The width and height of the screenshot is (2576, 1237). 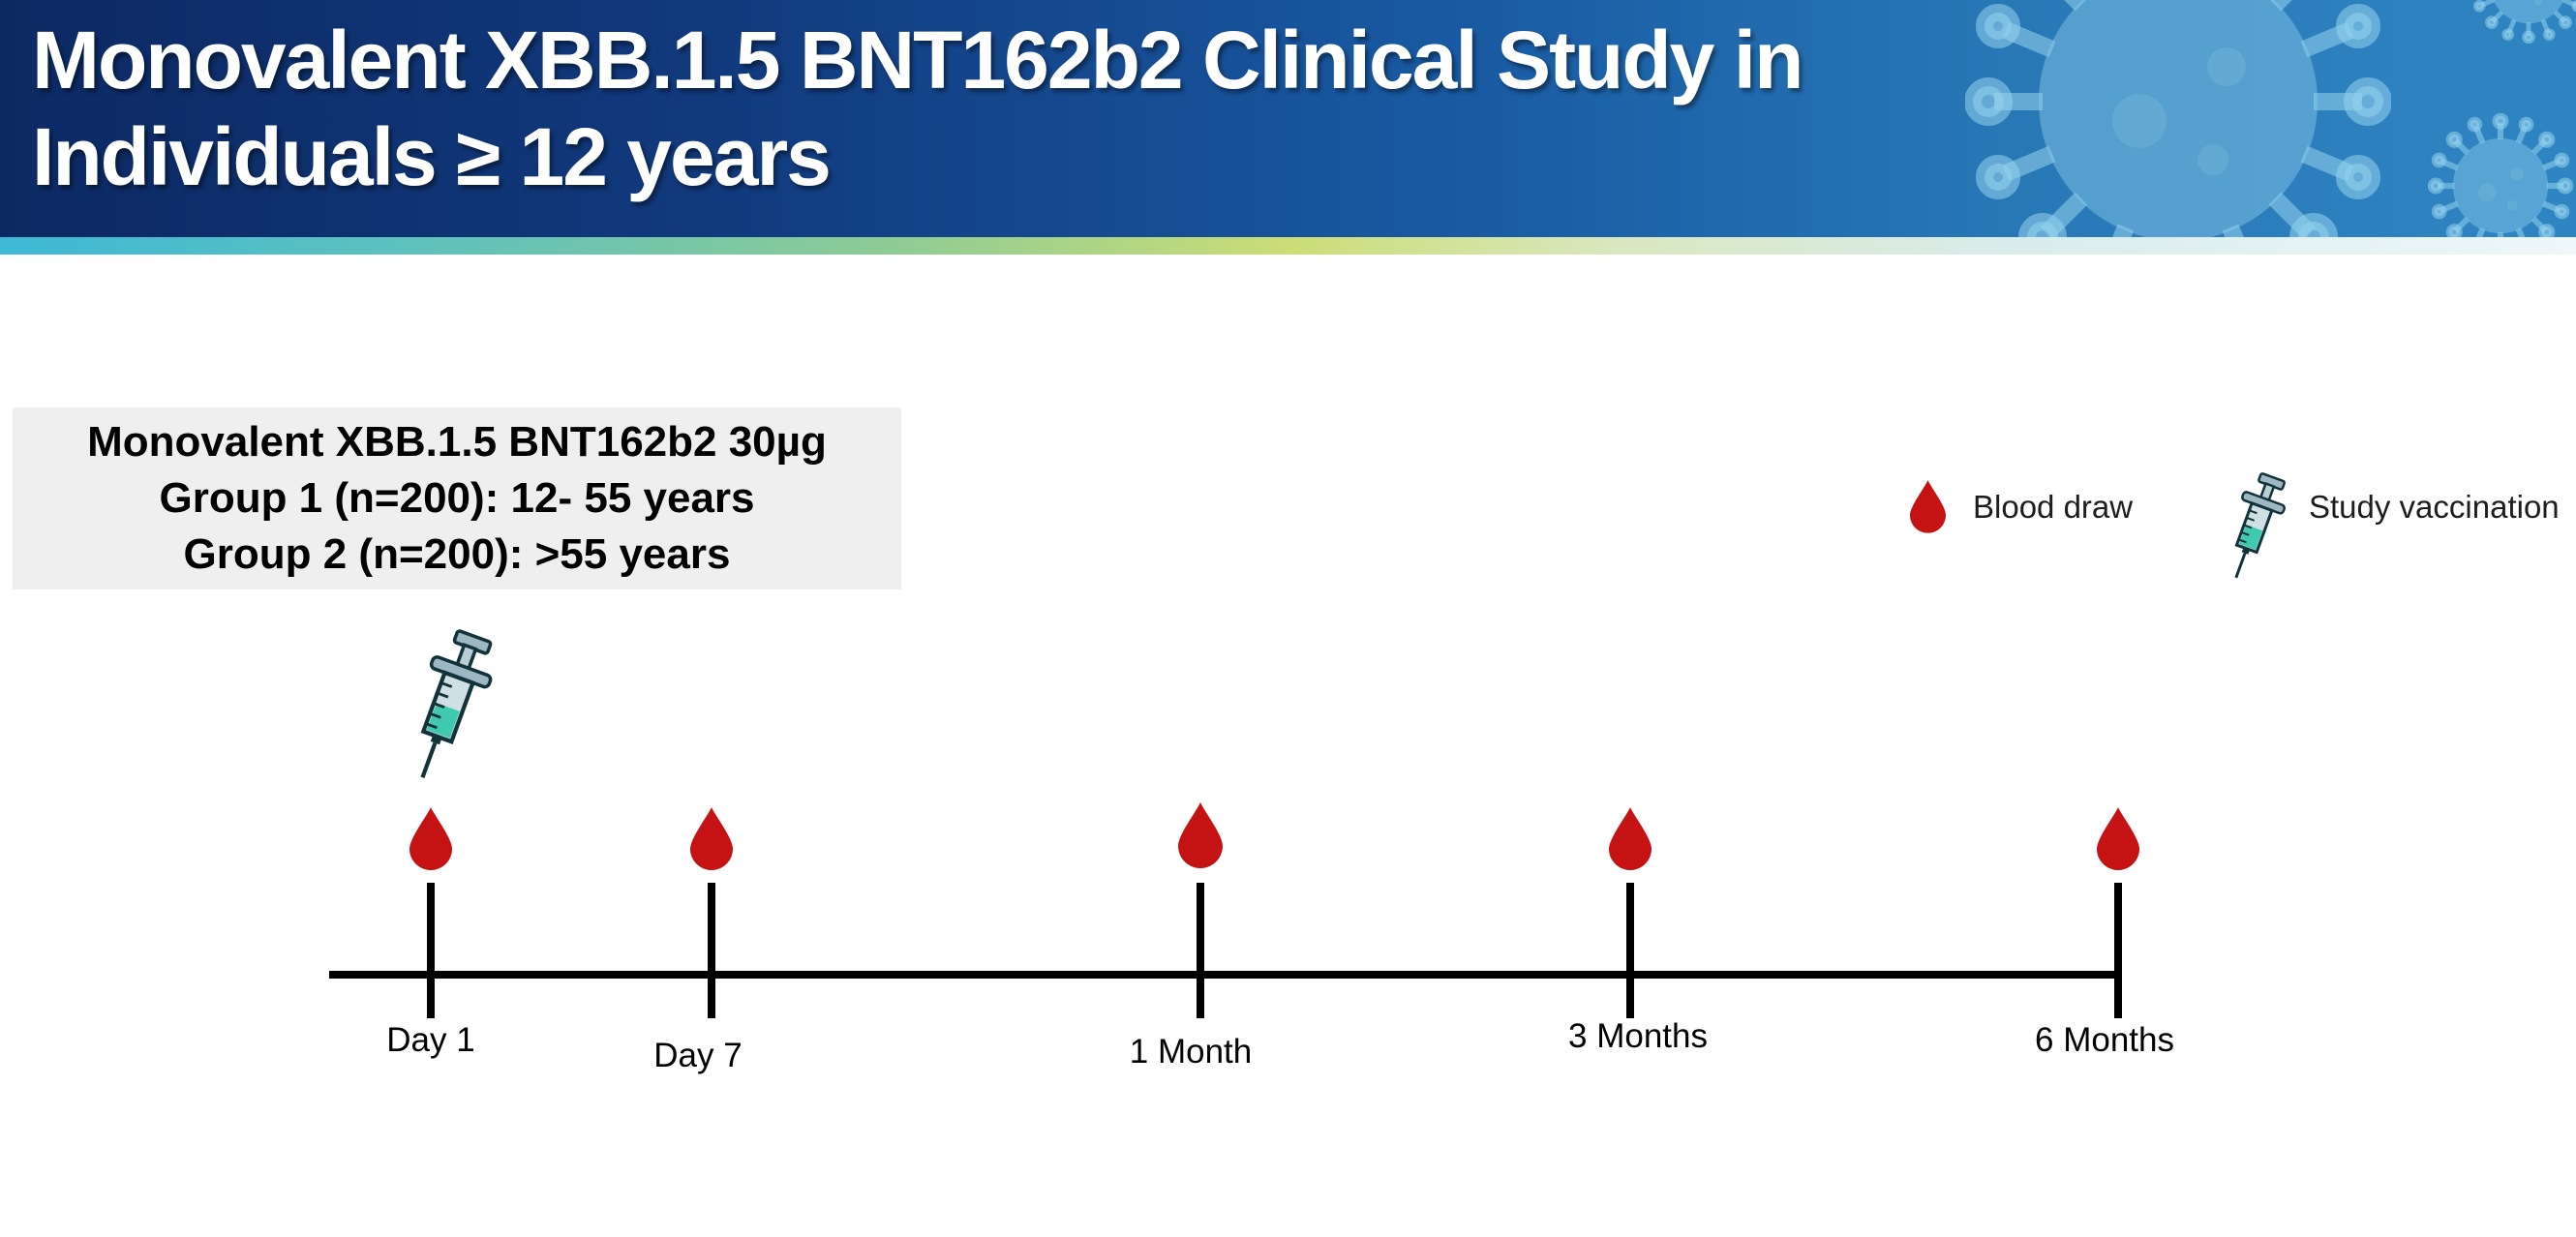 What do you see at coordinates (1191, 1052) in the screenshot?
I see `timeline-label: 1 Month` at bounding box center [1191, 1052].